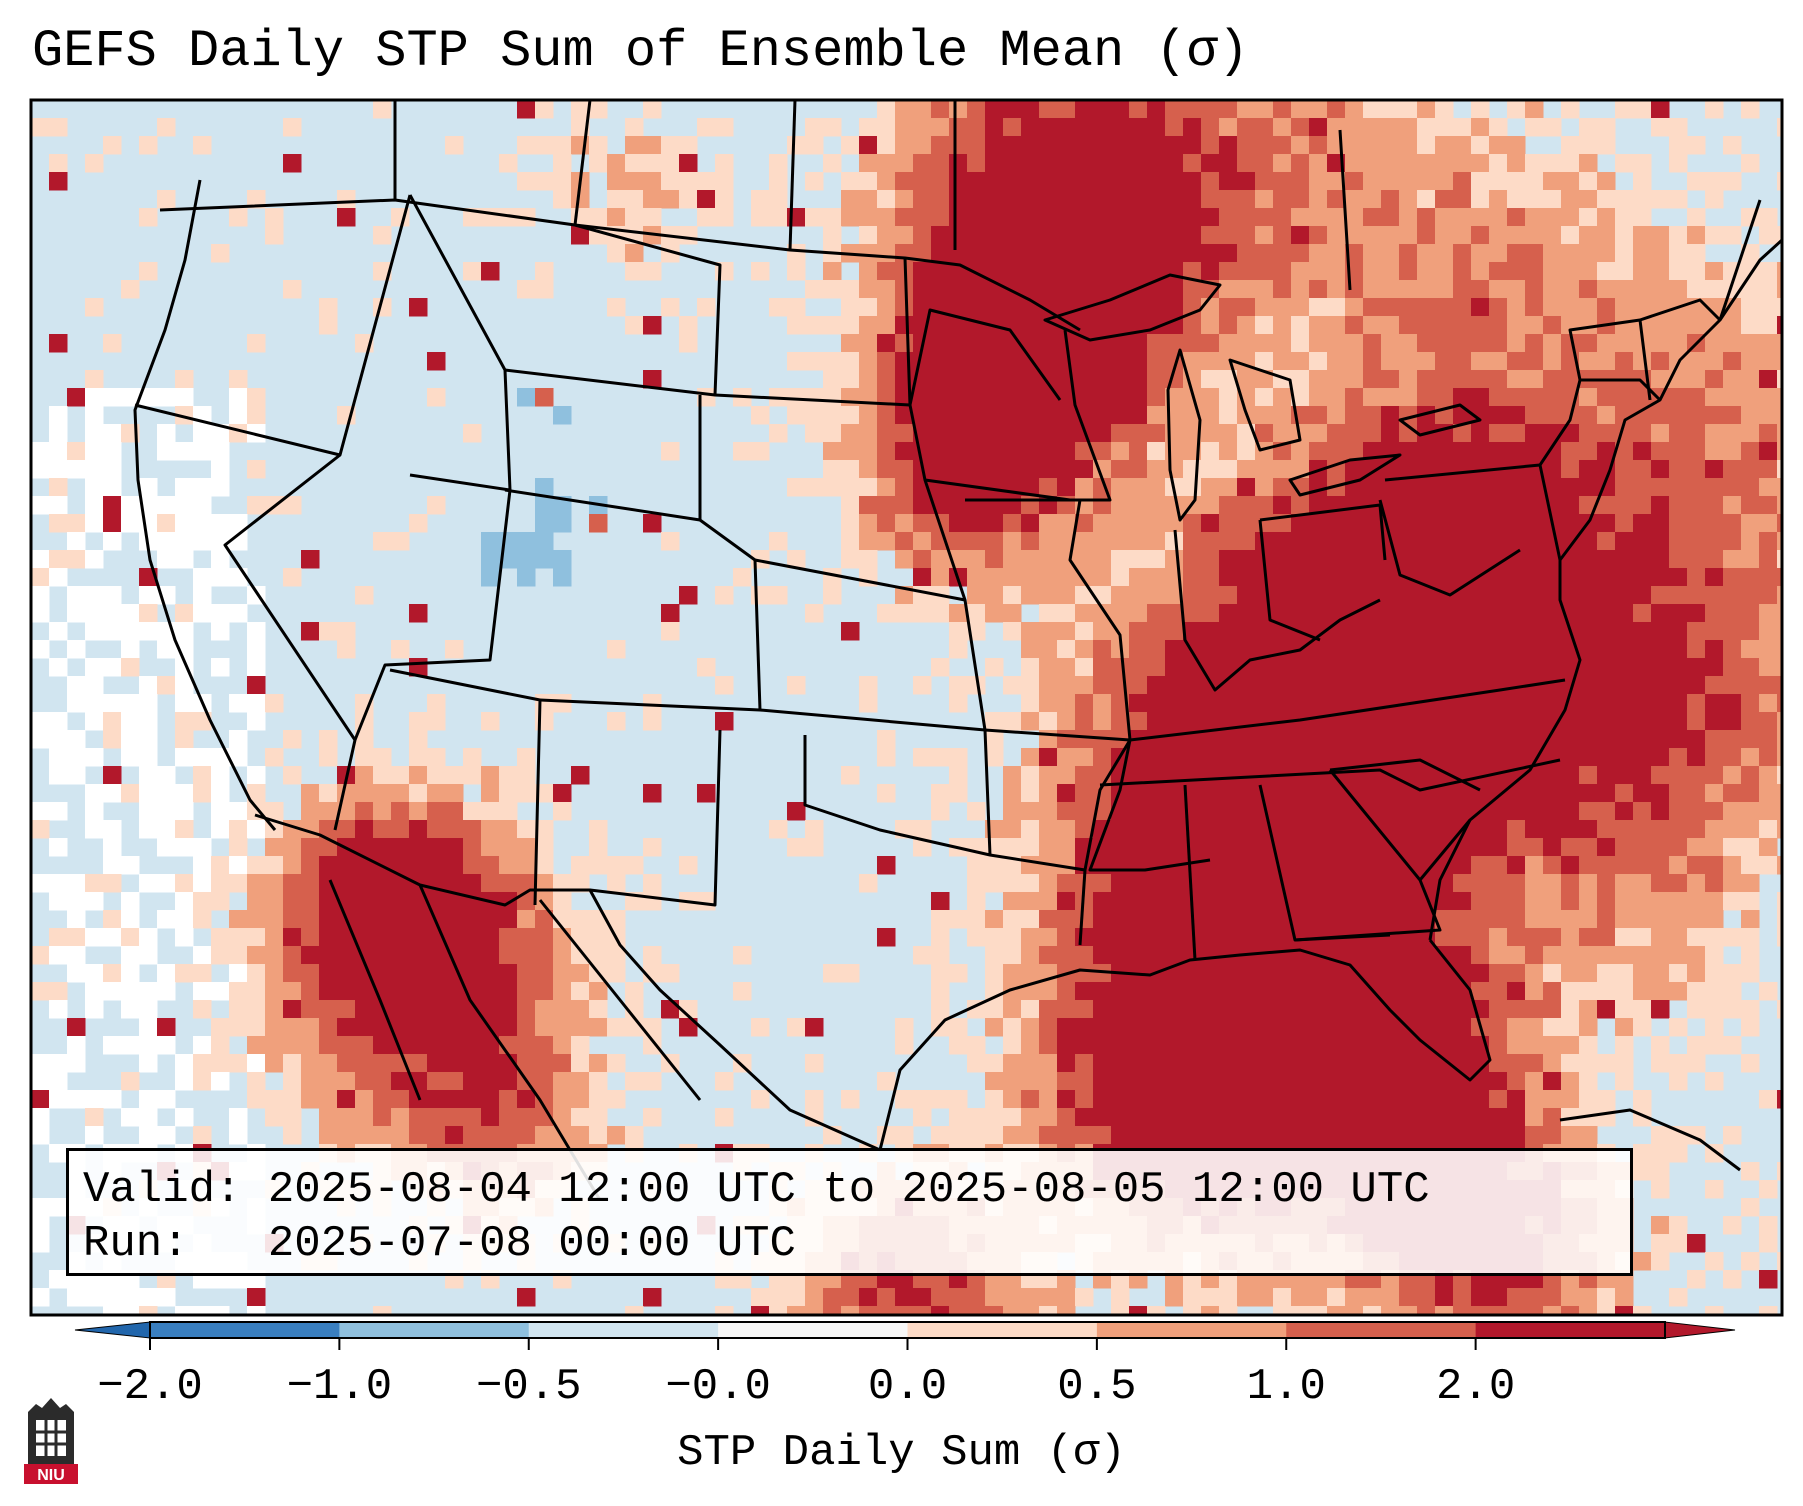  What do you see at coordinates (51, 1475) in the screenshot?
I see `logo-text: NIU` at bounding box center [51, 1475].